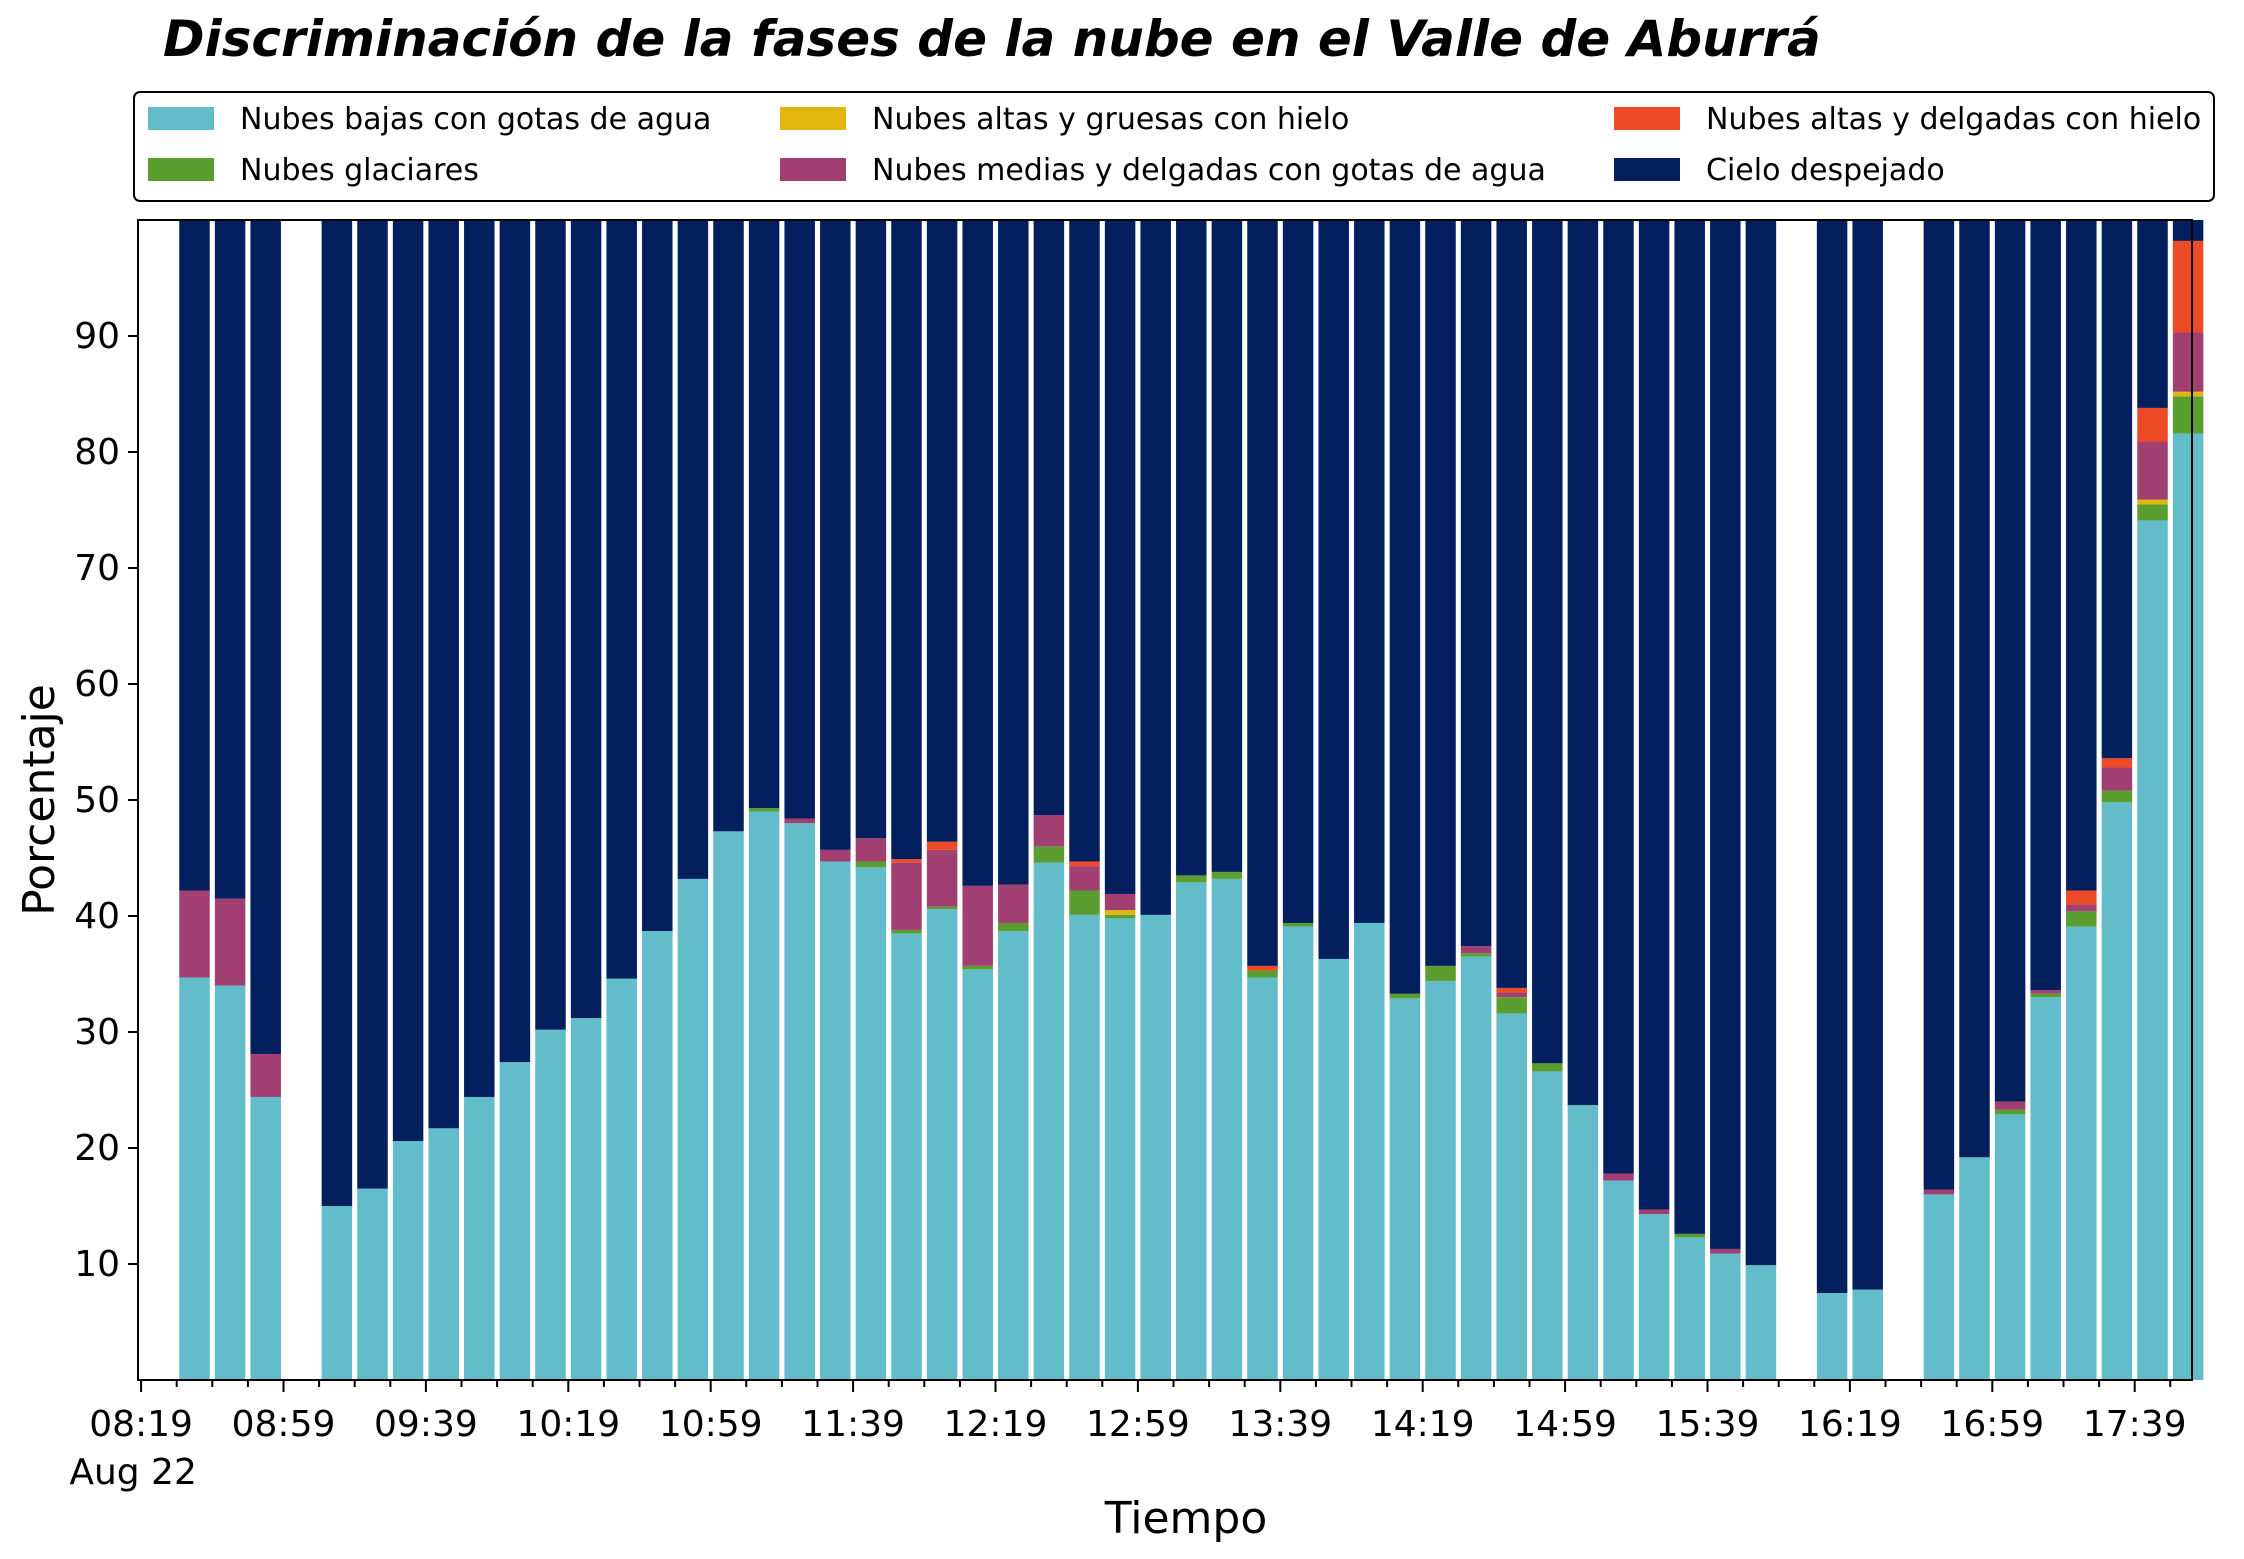 This screenshot has width=2244, height=1559. What do you see at coordinates (1110, 119) in the screenshot?
I see `legend-label: Nubes altas y gruesas con hielo` at bounding box center [1110, 119].